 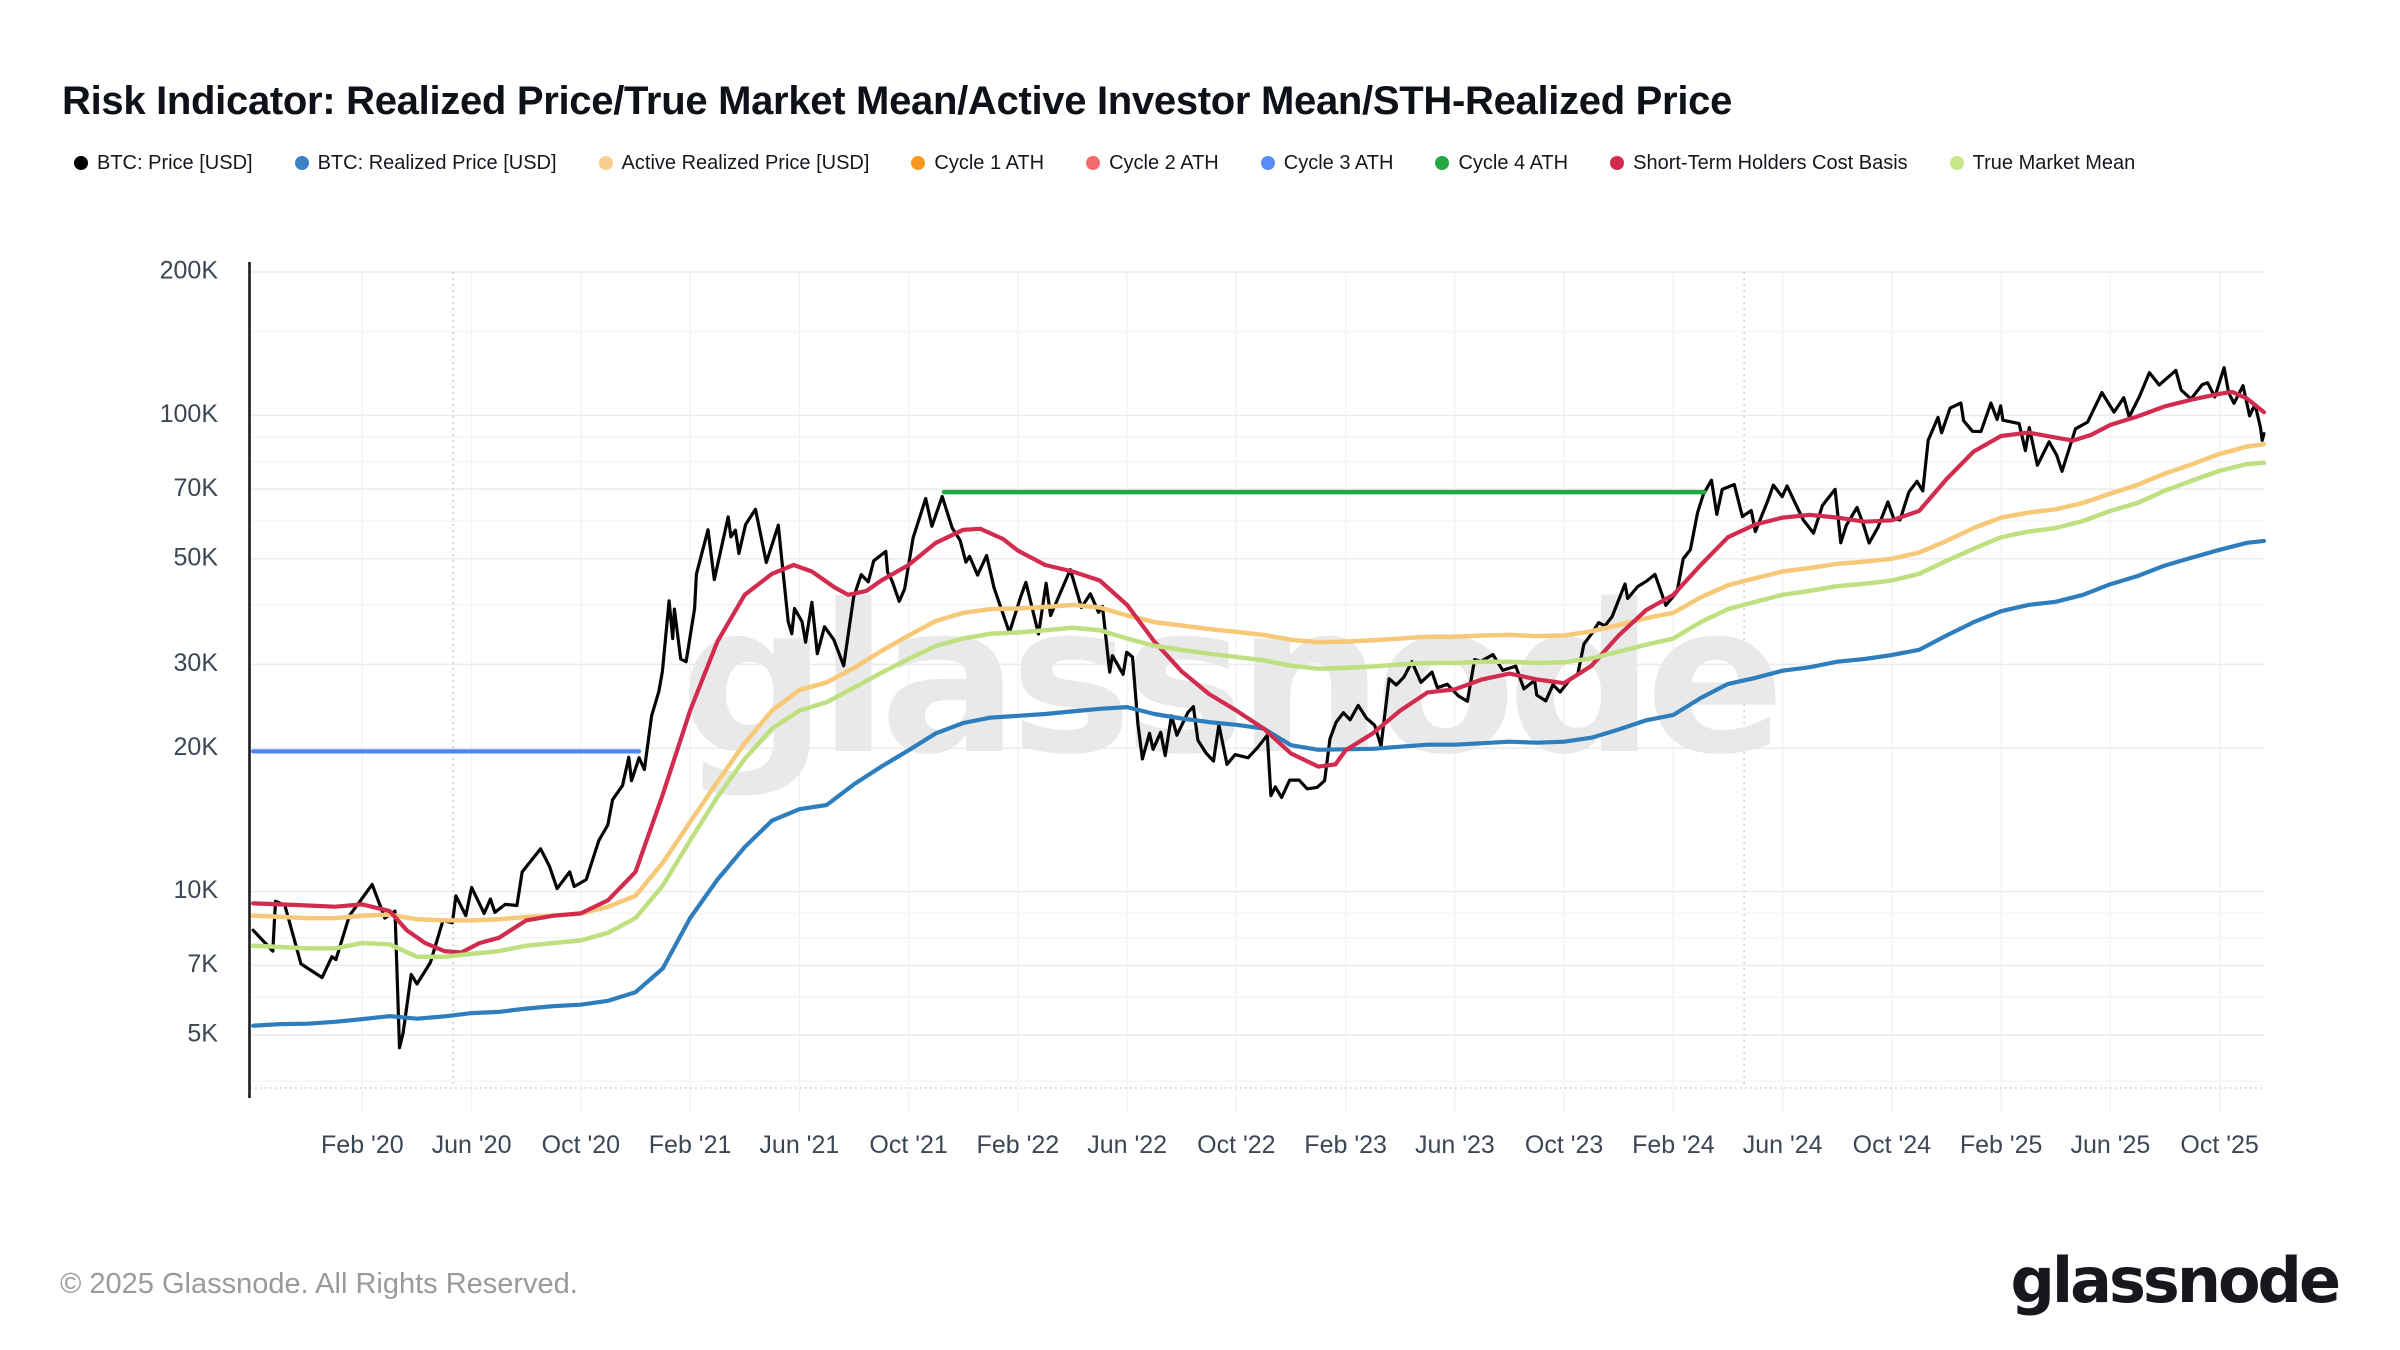 I want to click on legend-label: BTC: Realized Price [USD], so click(x=437, y=162).